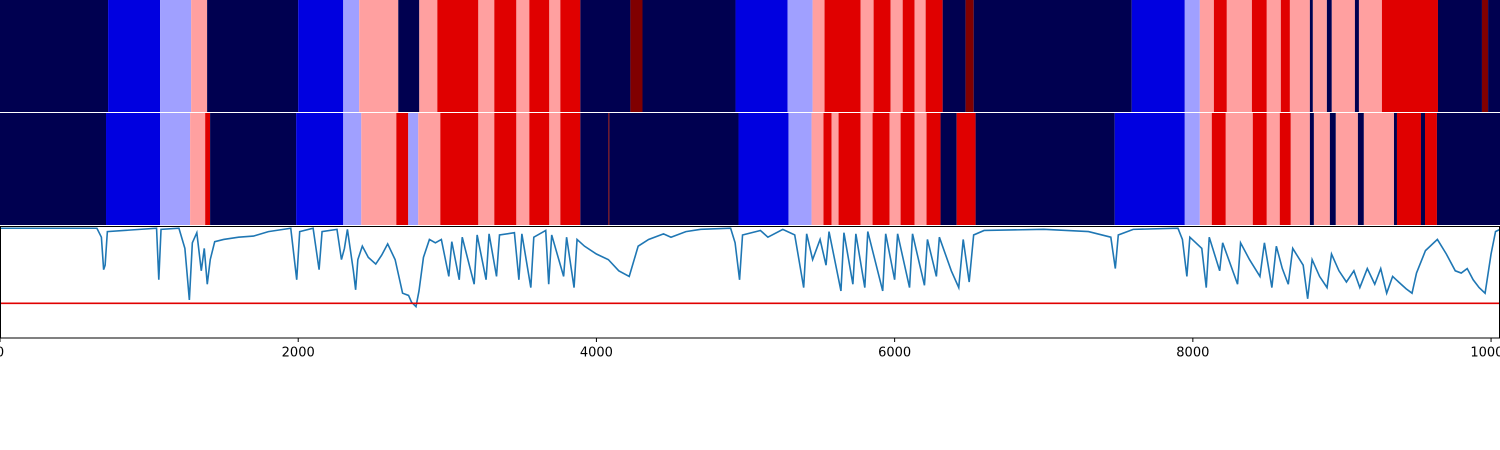  I want to click on x-tick-label: 0, so click(2, 353).